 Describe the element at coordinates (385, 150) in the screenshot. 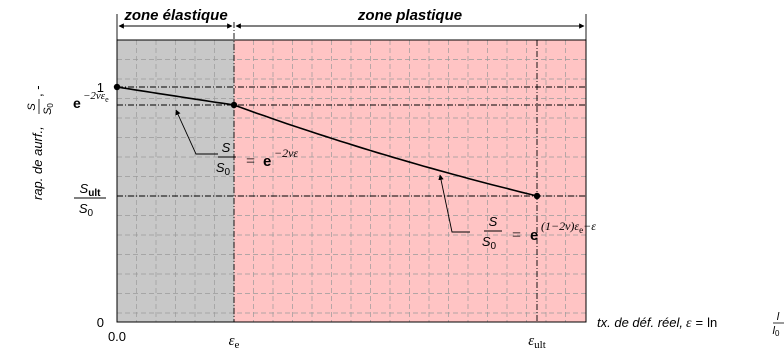

I see `plastic-curve` at that location.